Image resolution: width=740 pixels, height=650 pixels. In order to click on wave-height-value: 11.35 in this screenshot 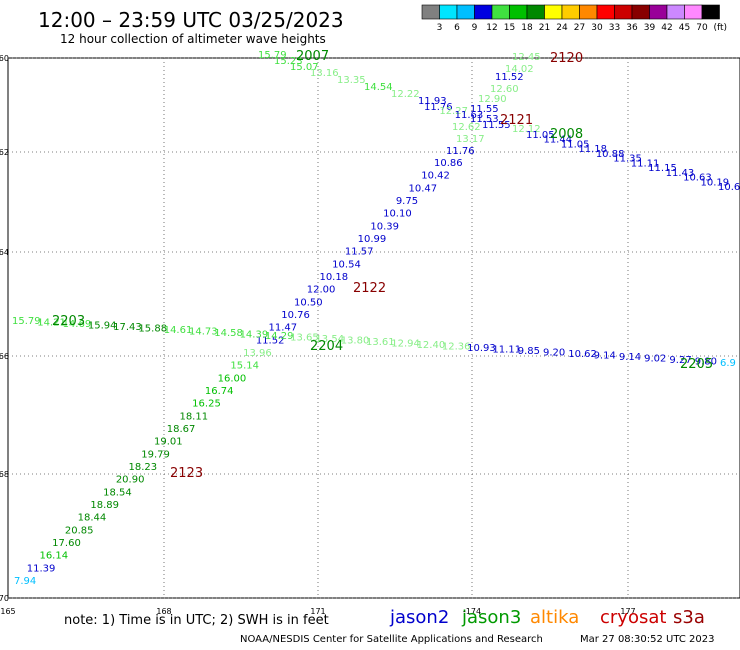, I will do `click(627, 159)`.